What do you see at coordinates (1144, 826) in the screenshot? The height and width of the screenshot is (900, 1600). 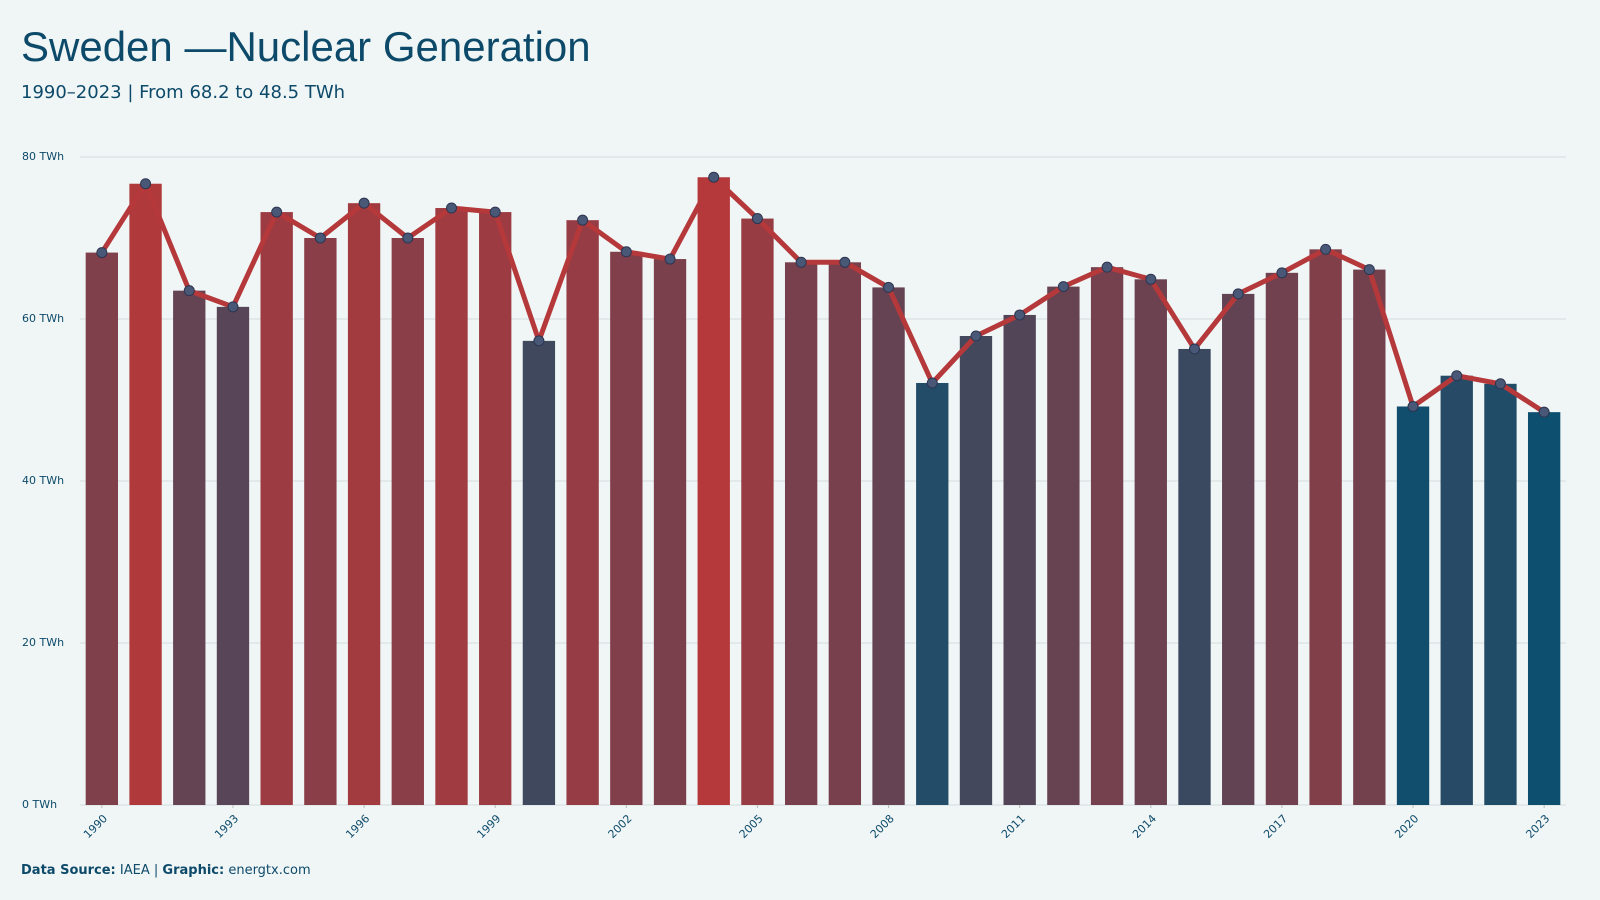 I see `x-tick-label: 2014` at bounding box center [1144, 826].